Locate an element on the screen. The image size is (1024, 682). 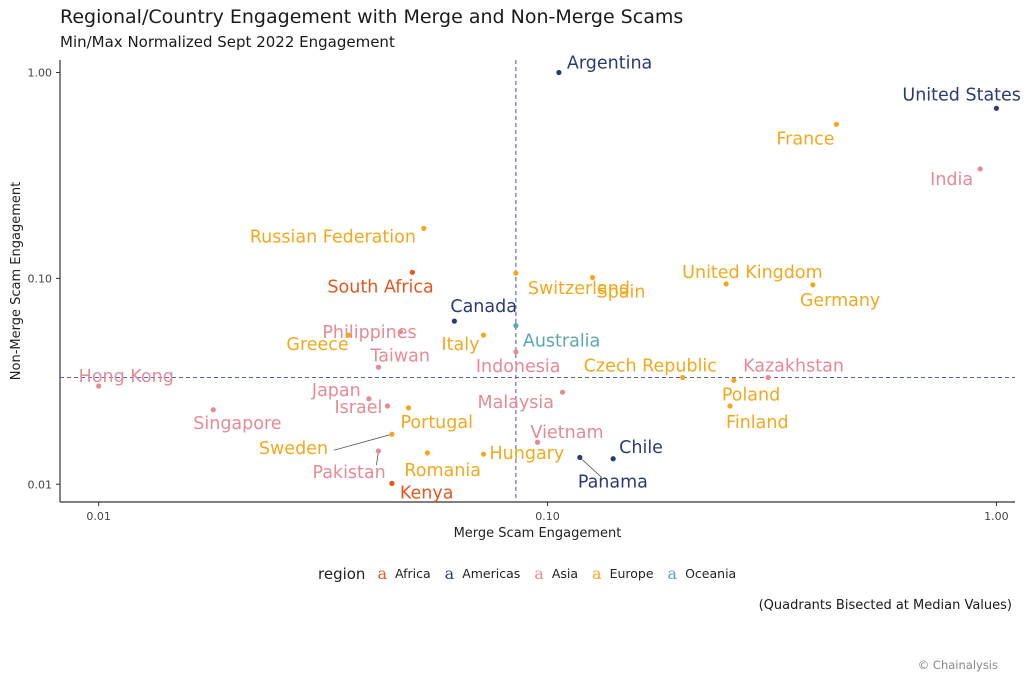
point-label-russian-federation: Russian Federation is located at coordinates (333, 237).